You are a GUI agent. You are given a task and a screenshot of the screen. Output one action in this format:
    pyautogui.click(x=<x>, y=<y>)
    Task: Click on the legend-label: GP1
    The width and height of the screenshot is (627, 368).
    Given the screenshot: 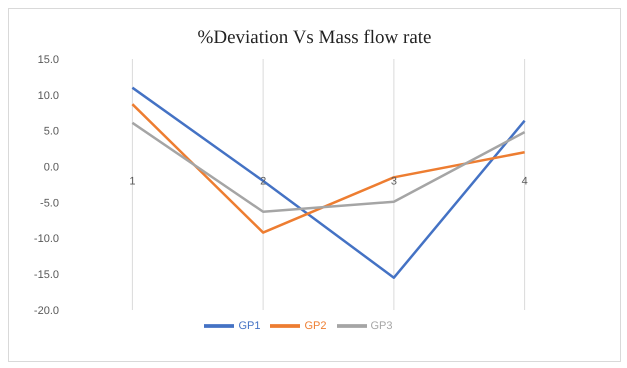 What is the action you would take?
    pyautogui.click(x=249, y=326)
    